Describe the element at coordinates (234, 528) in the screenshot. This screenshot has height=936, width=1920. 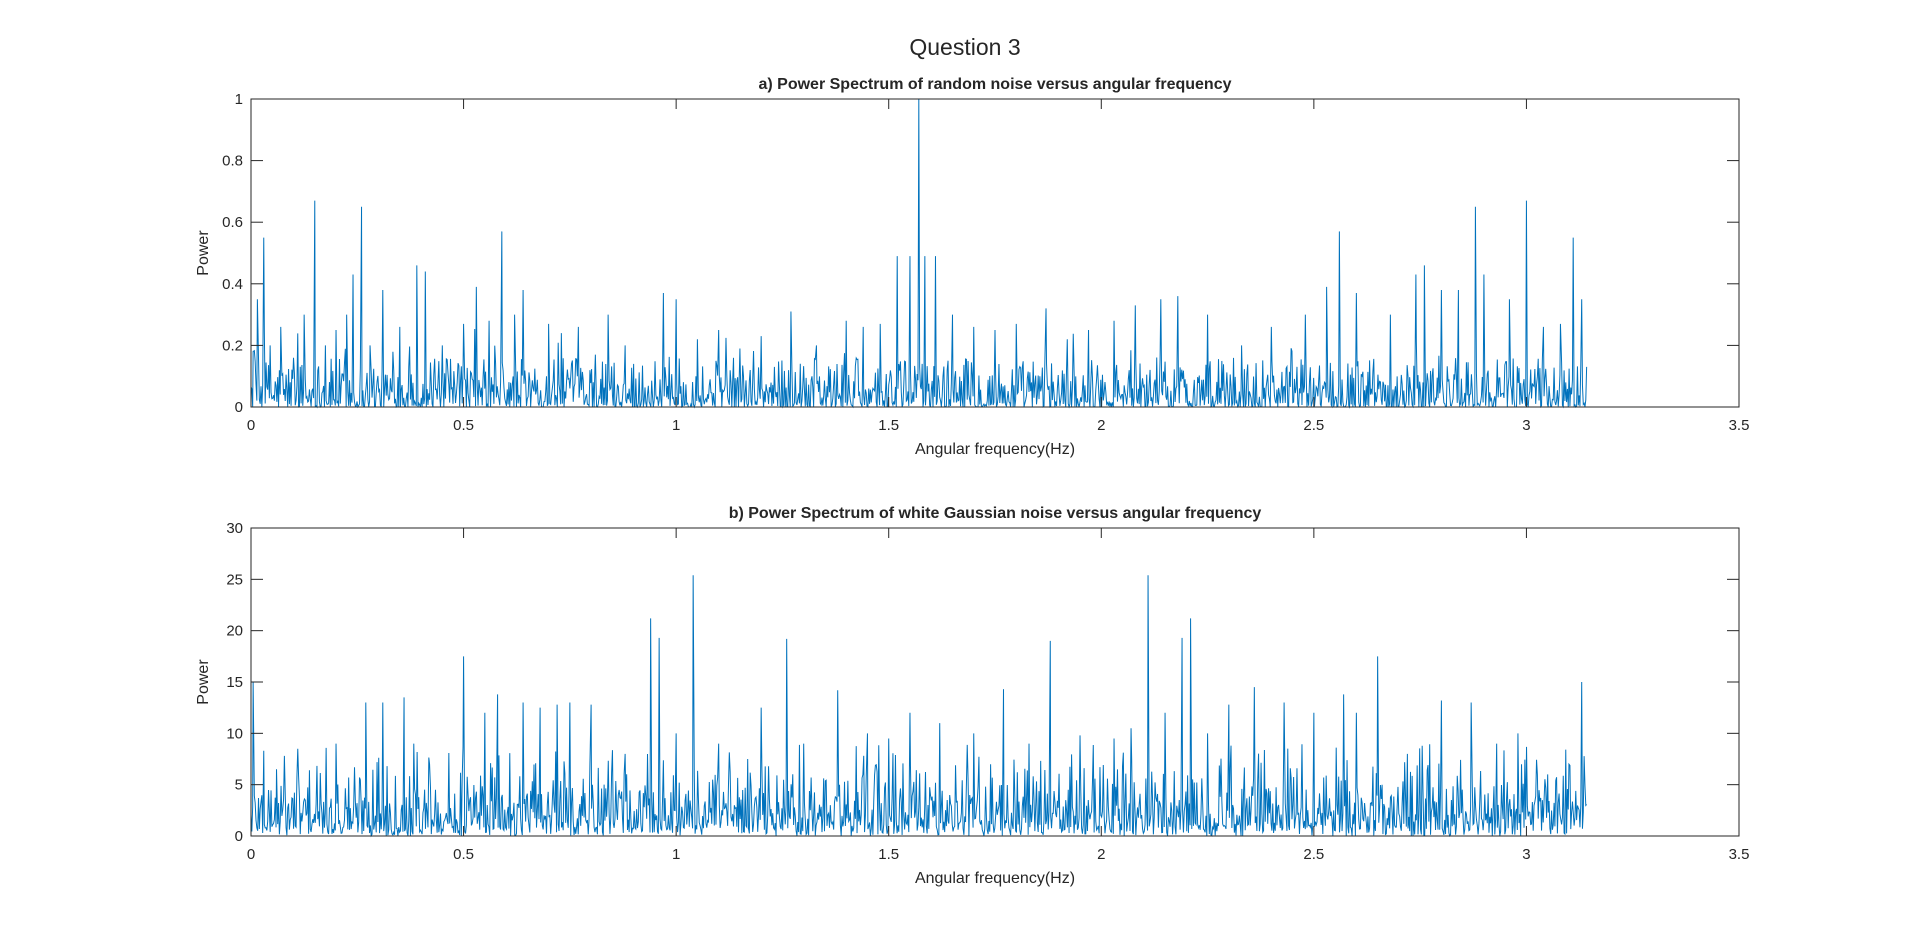
I see `y-tick-label: 30` at that location.